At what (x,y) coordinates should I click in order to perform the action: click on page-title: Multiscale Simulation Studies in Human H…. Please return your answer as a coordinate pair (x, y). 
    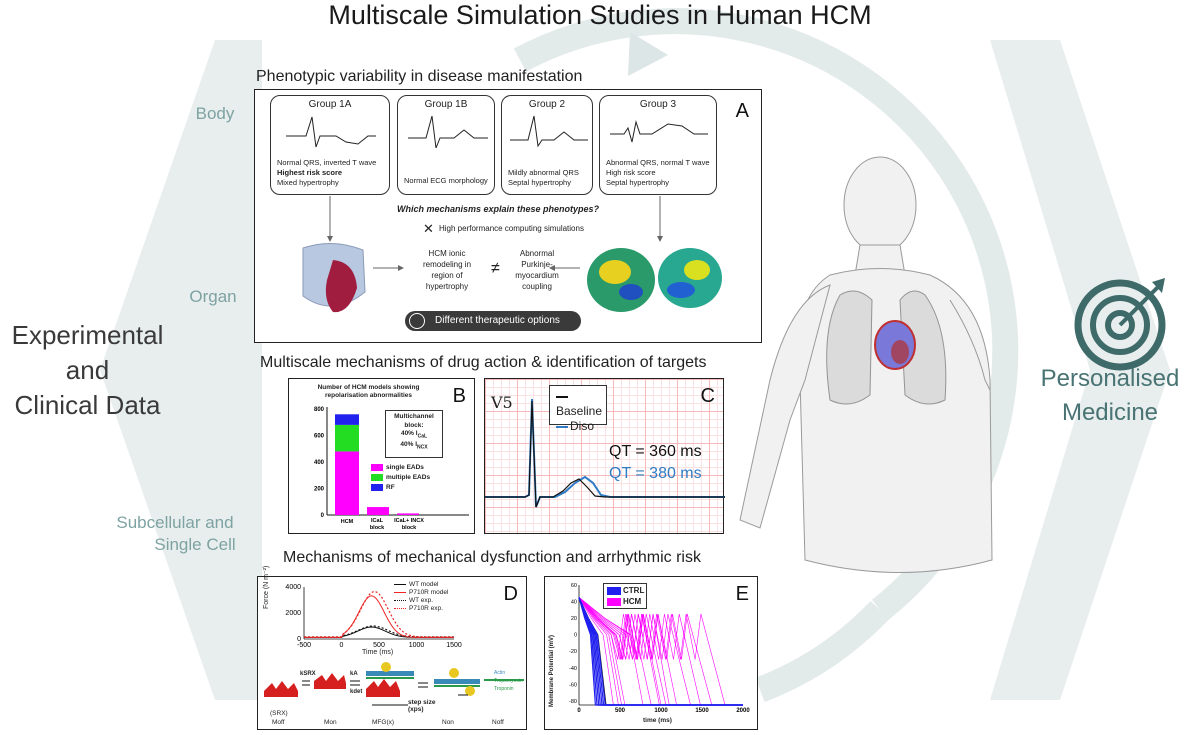
    Looking at the image, I should click on (600, 15).